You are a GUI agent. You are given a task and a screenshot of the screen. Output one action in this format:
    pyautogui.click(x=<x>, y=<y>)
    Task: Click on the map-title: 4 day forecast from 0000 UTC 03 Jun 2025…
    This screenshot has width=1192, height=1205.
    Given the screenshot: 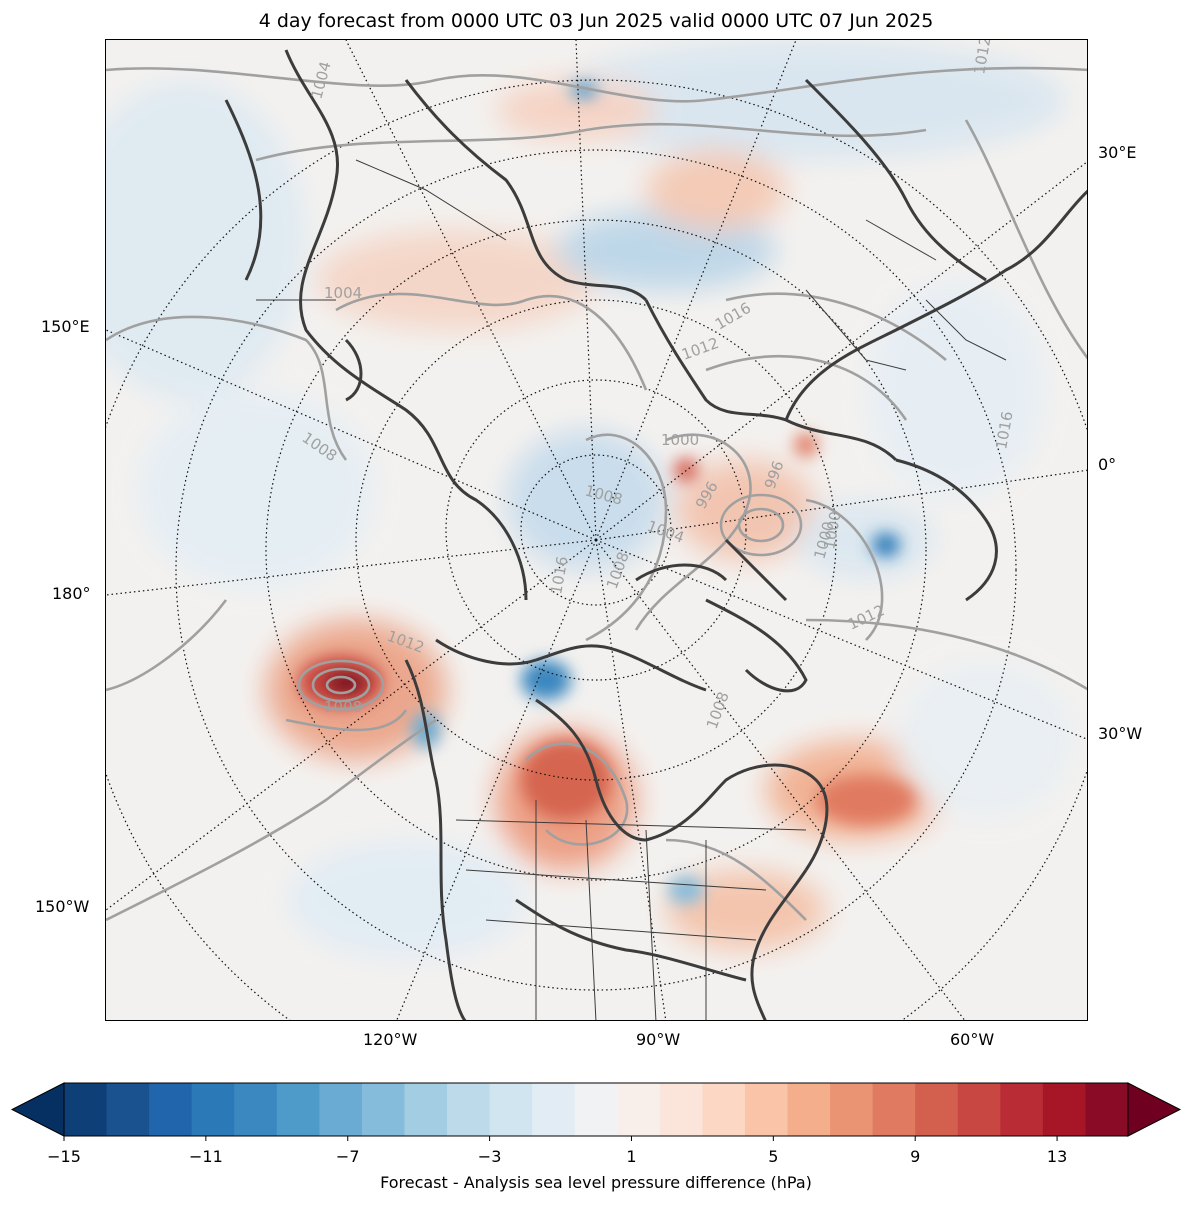 What is the action you would take?
    pyautogui.click(x=596, y=21)
    